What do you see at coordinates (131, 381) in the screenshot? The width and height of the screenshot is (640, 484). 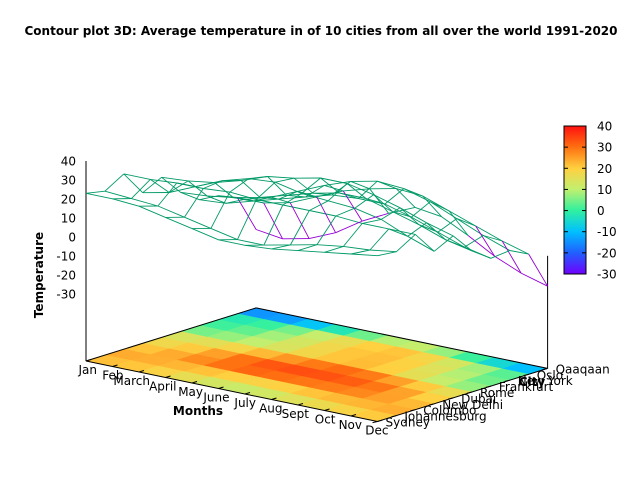 I see `x-tick-label: March` at bounding box center [131, 381].